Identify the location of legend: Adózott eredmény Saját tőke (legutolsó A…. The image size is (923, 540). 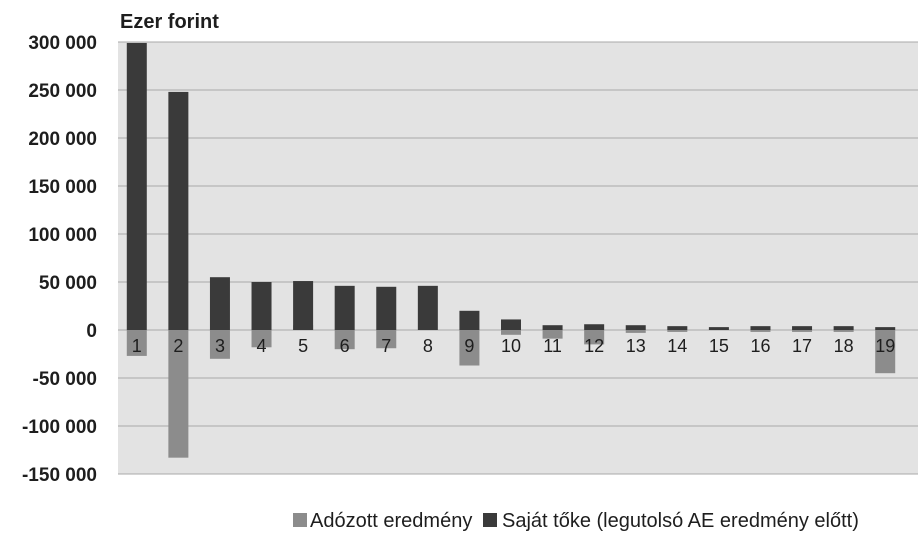
(576, 521).